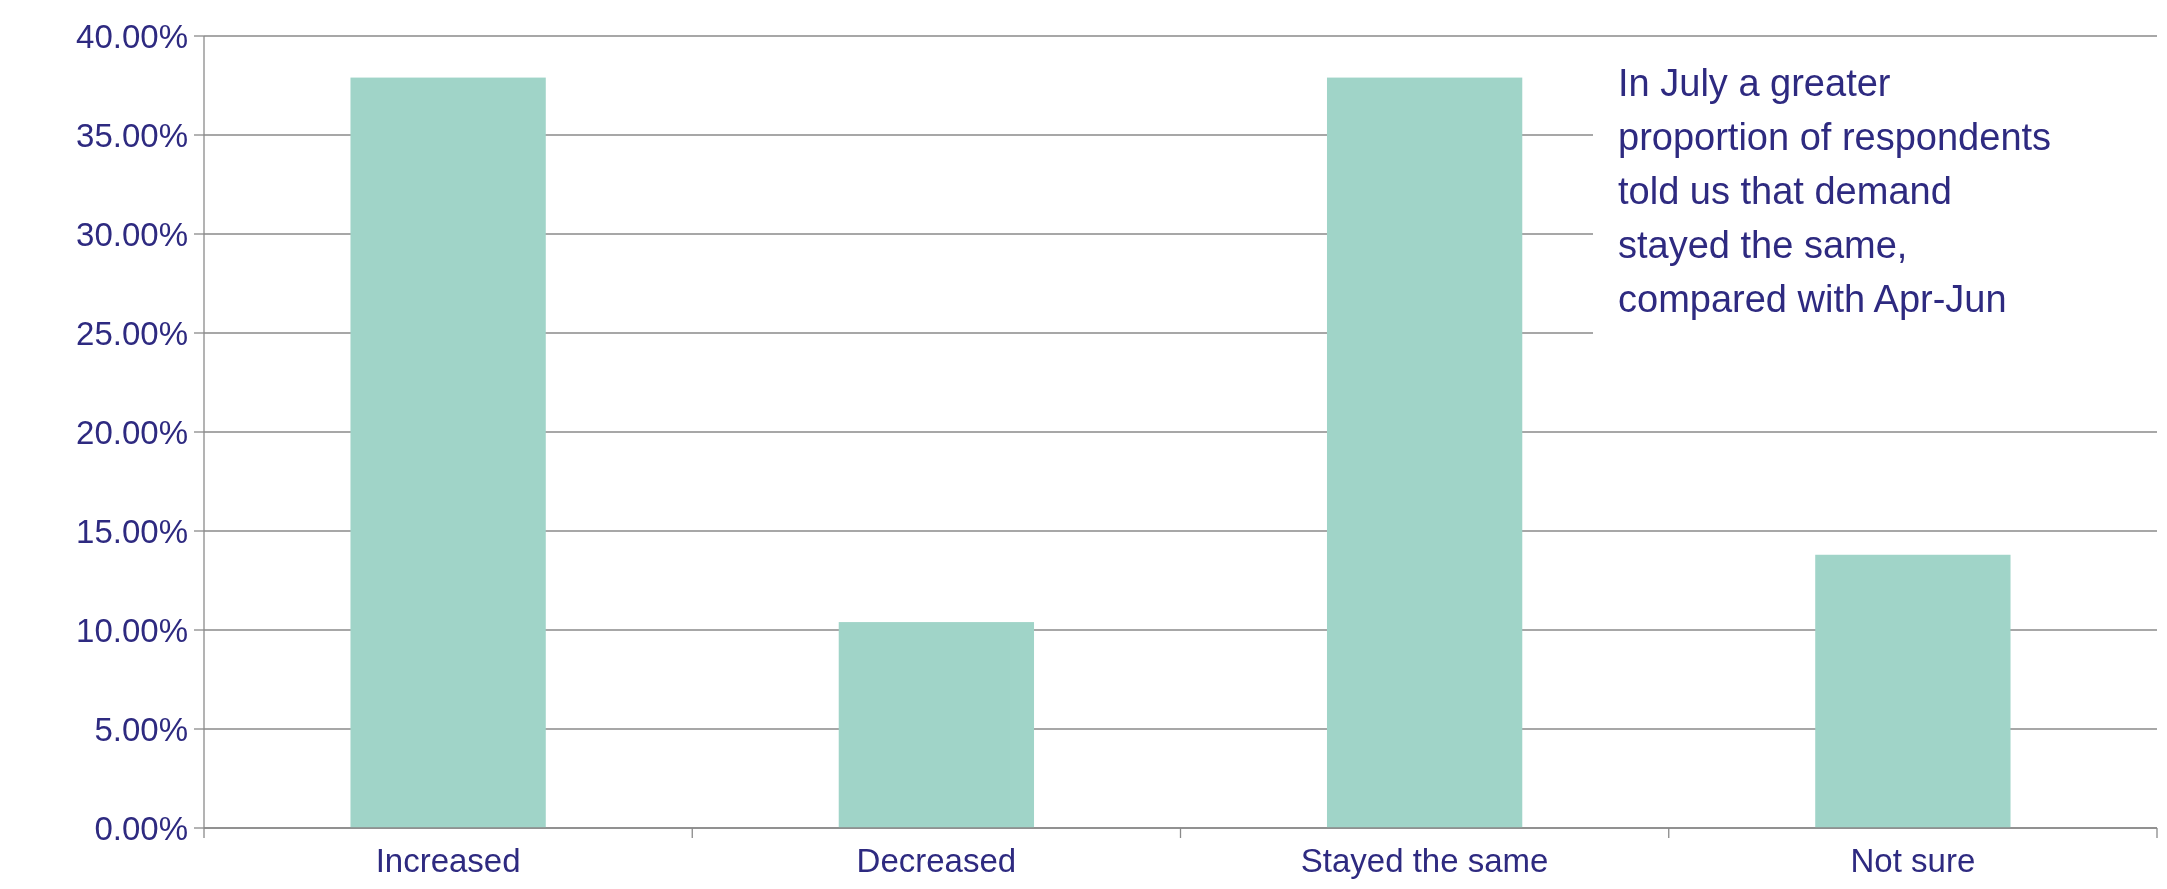 This screenshot has width=2167, height=889. I want to click on x-tick-label: Not sure, so click(1913, 860).